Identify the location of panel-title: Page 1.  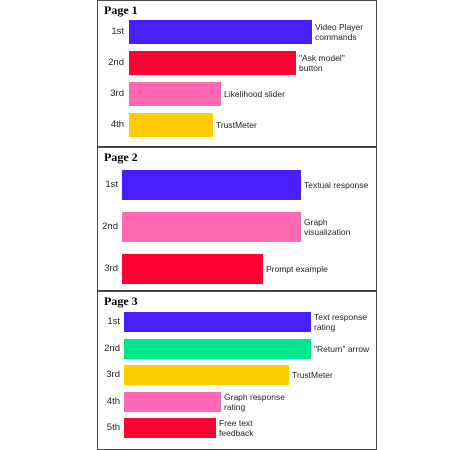
(121, 10).